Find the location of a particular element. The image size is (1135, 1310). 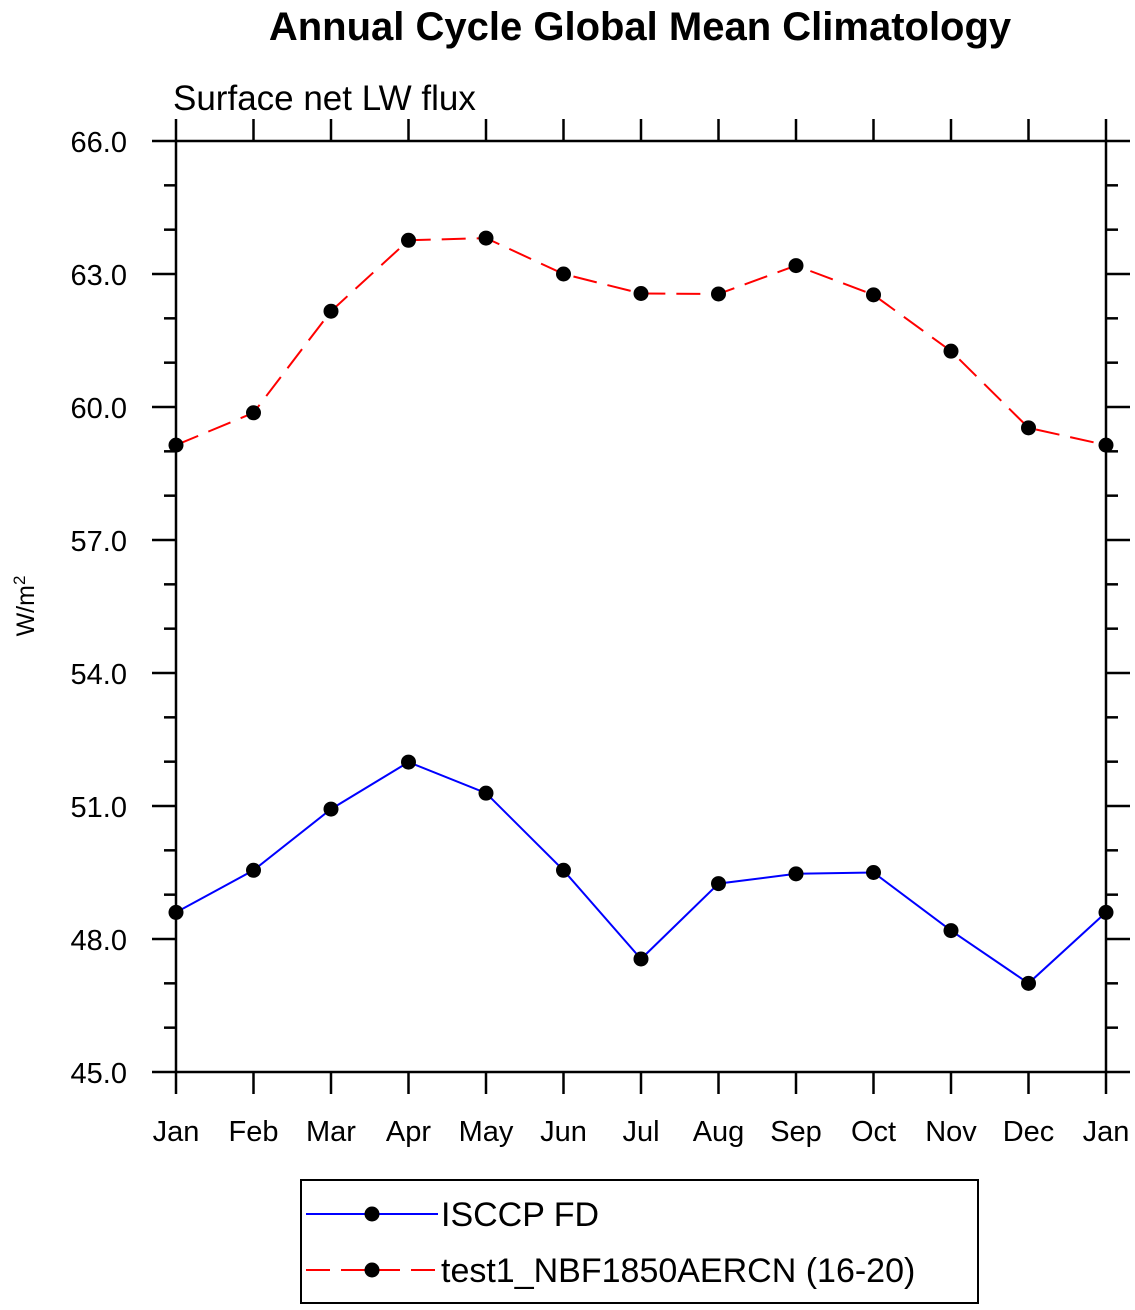

legend: ISCCP FD test1_NBF1850AERCN (16-20) is located at coordinates (639, 1241).